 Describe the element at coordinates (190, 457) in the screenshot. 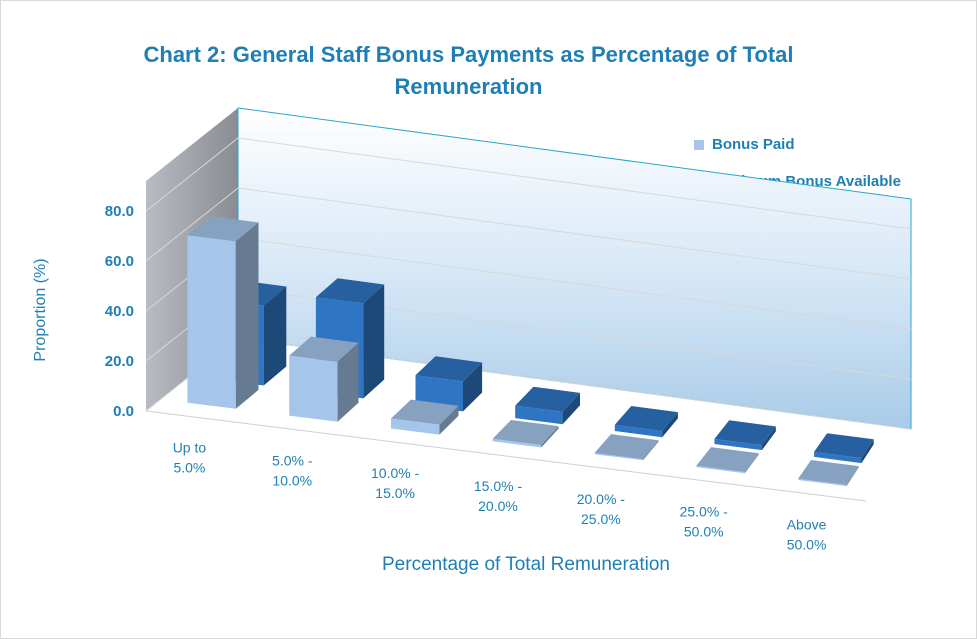

I see `x-category-label: Up to 5.0%` at that location.